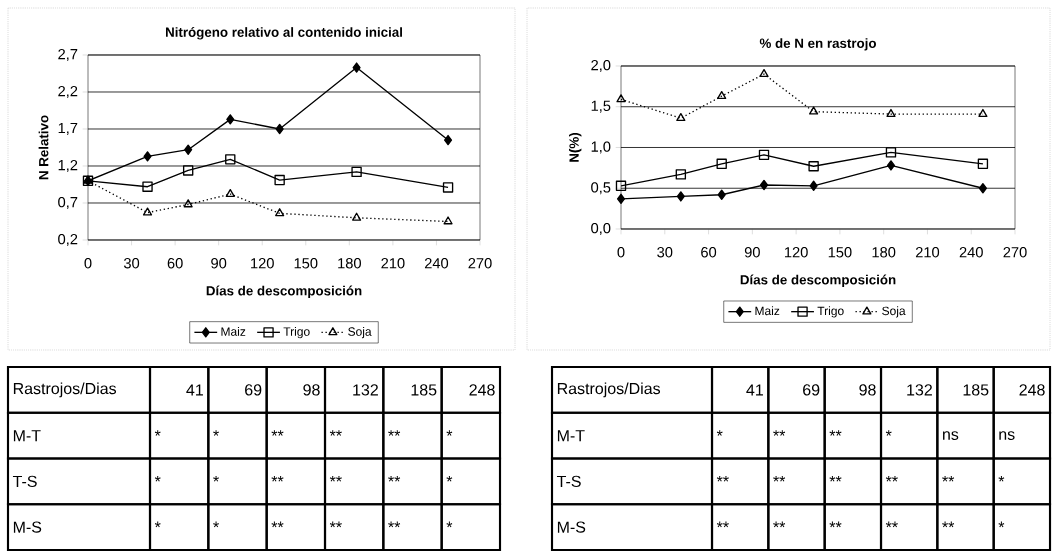 This screenshot has height=560, width=1055. I want to click on y-tick-label: 1,0, so click(601, 147).